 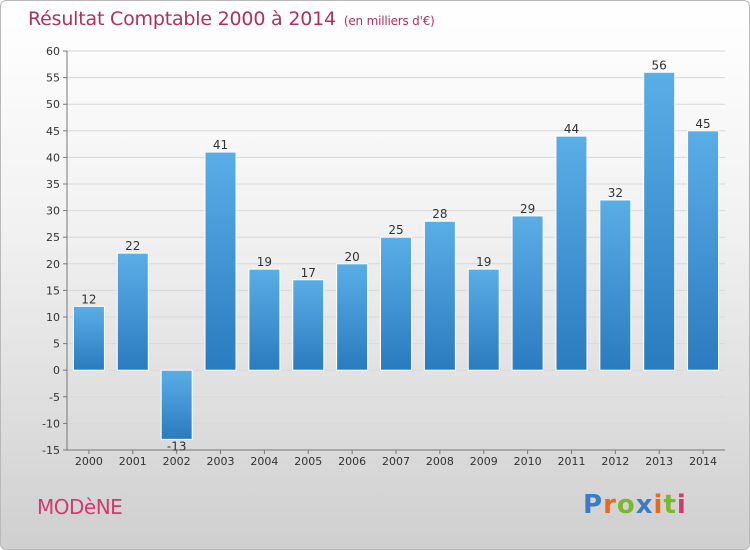 I want to click on x-tick-label: 2003, so click(x=221, y=461).